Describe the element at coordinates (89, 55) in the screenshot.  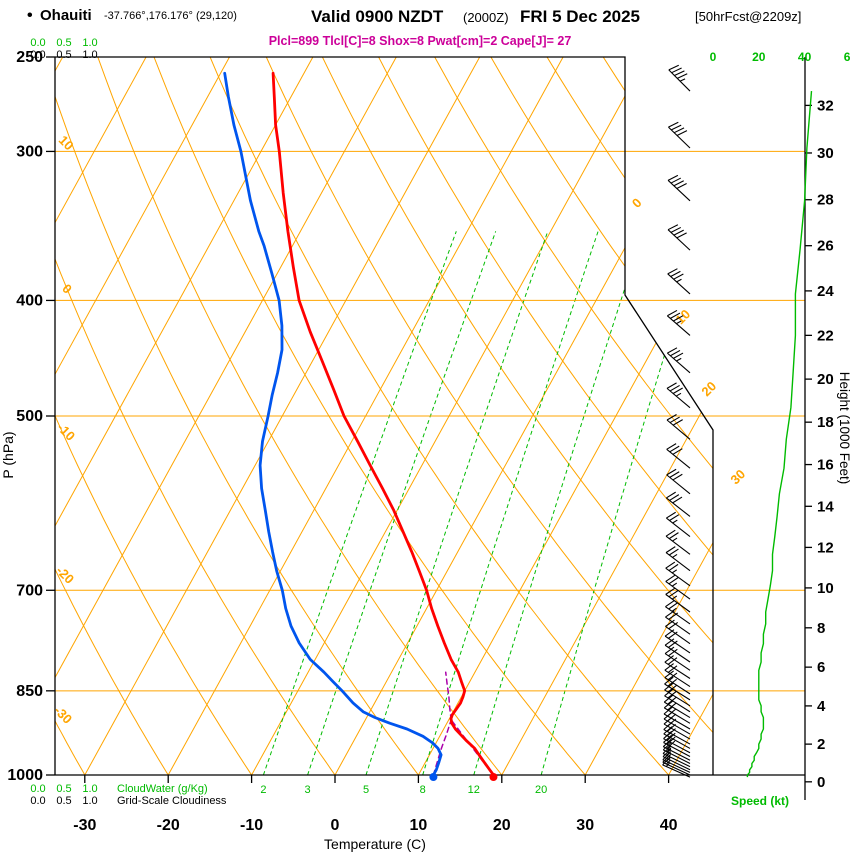
I see `cloudiness-scale-top: 1.0` at that location.